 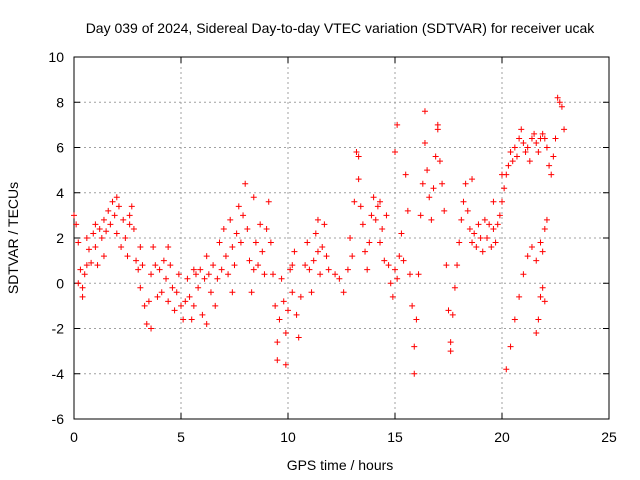 What do you see at coordinates (56, 238) in the screenshot?
I see `y-tick-labels: -6 -4 -2 0 2 4 6 8 10` at bounding box center [56, 238].